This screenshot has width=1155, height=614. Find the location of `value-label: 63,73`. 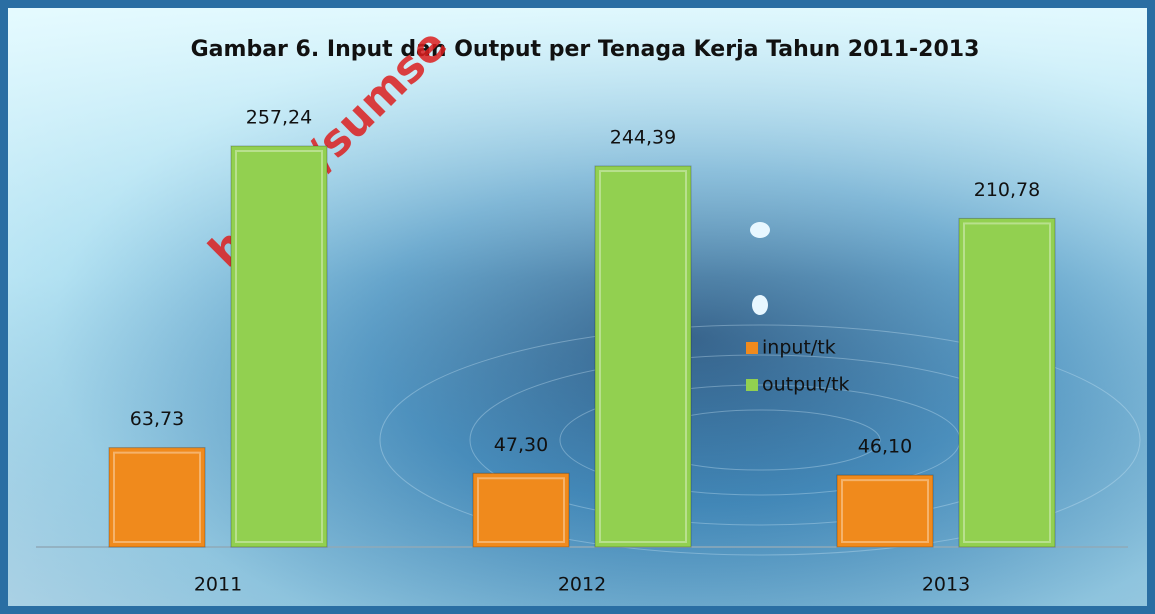

value-label: 63,73 is located at coordinates (157, 419).